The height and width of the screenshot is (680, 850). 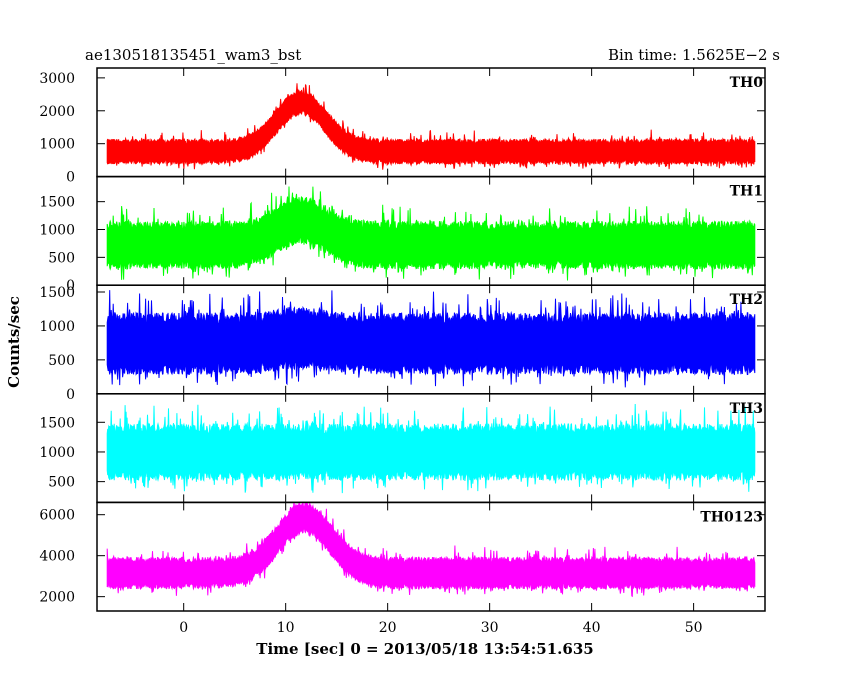 I want to click on panel-label-th0123: TH0123, so click(x=731, y=517).